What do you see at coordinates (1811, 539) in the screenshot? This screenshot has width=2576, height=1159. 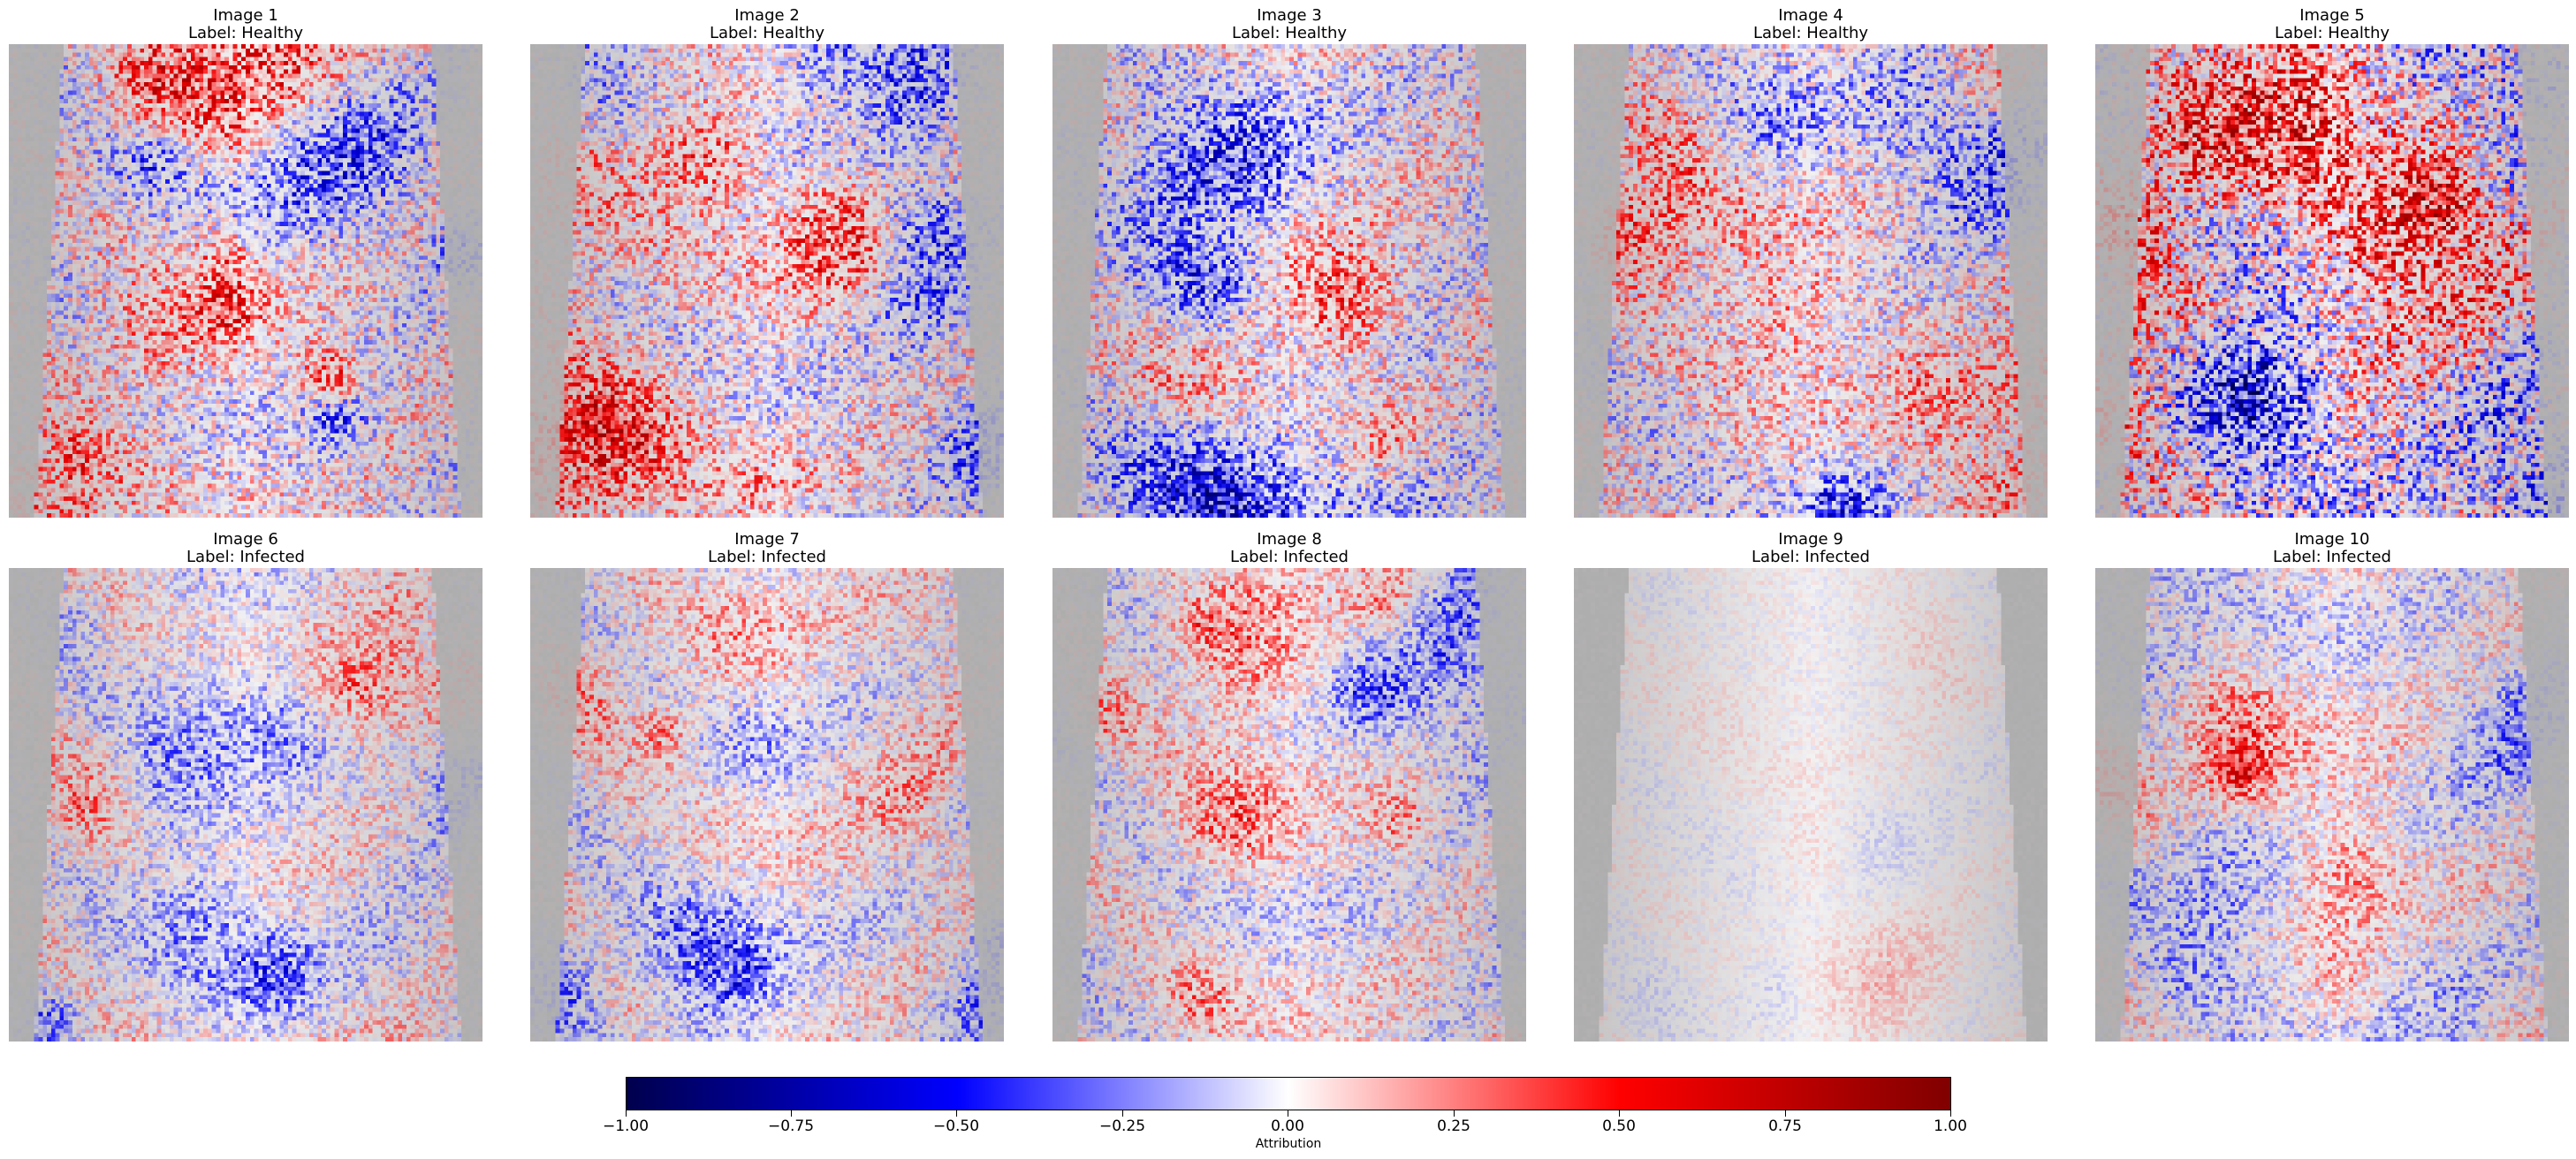 I see `panel-title: Image 9` at bounding box center [1811, 539].